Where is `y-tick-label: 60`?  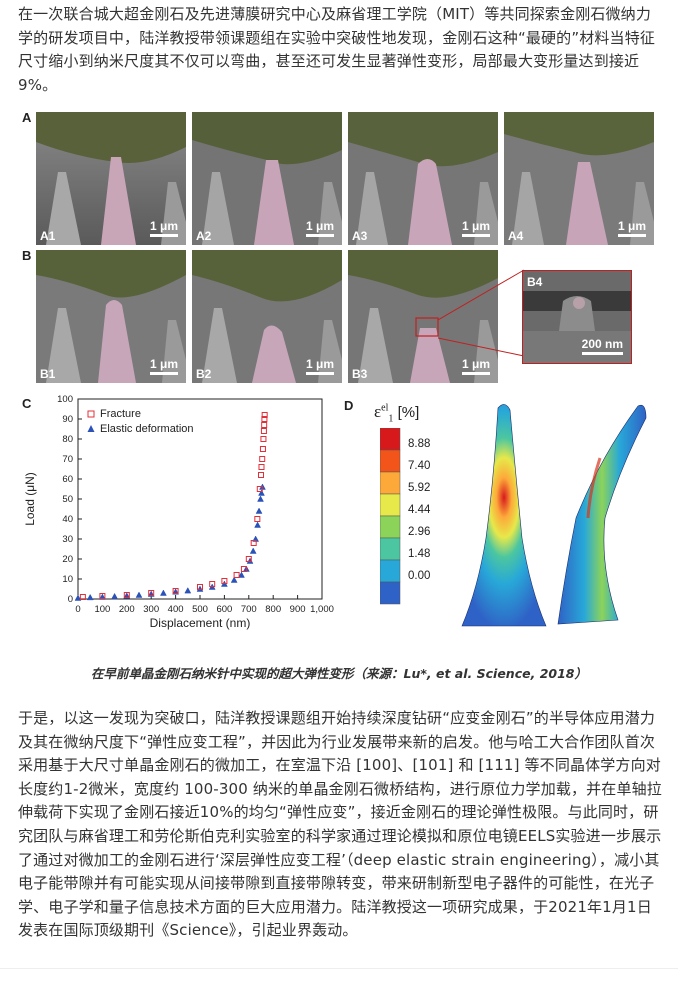 y-tick-label: 60 is located at coordinates (67, 479).